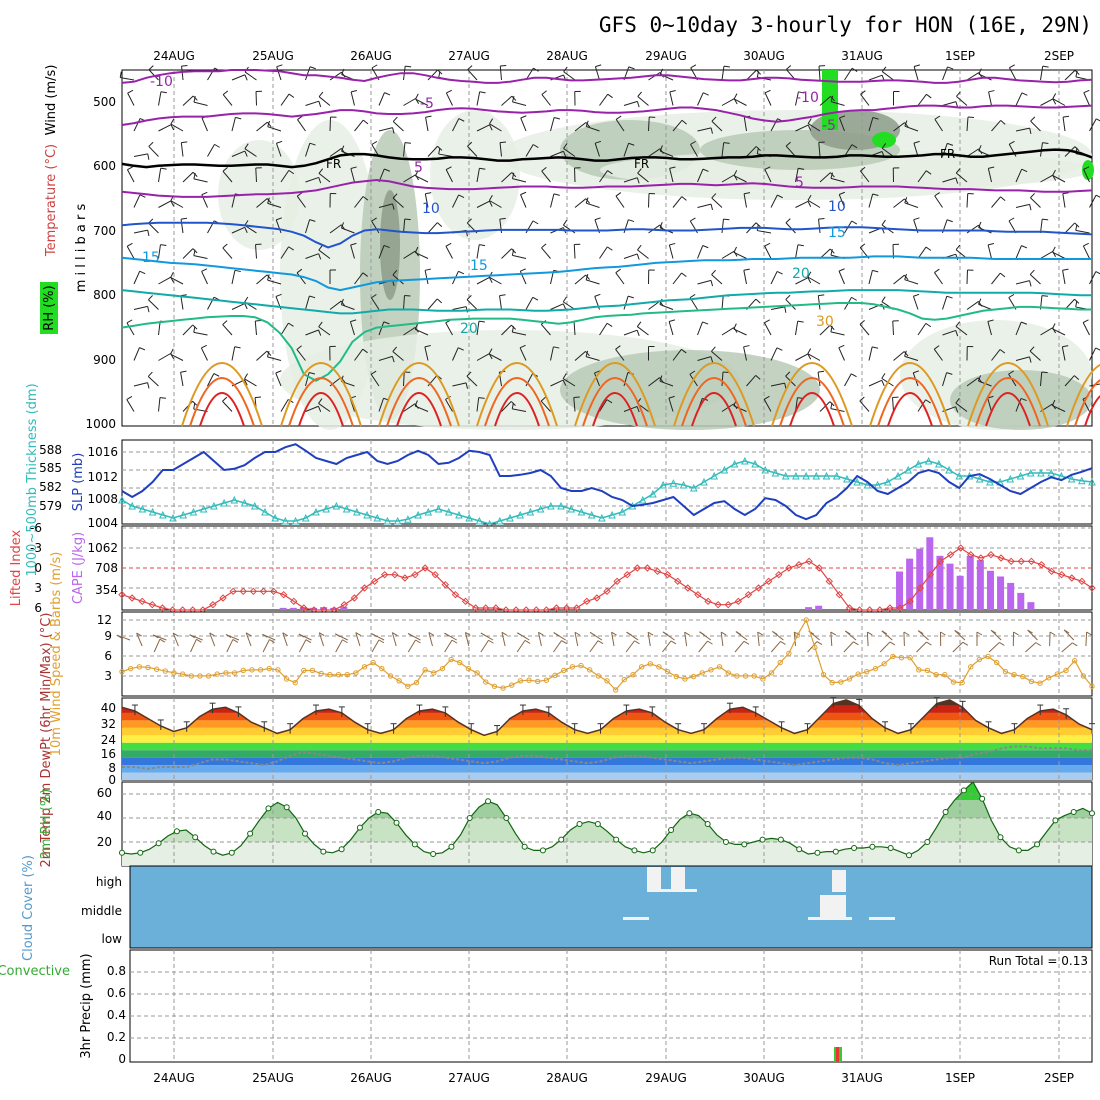 The height and width of the screenshot is (1100, 1100). Describe the element at coordinates (611, 1006) in the screenshot. I see `precip-frame` at that location.